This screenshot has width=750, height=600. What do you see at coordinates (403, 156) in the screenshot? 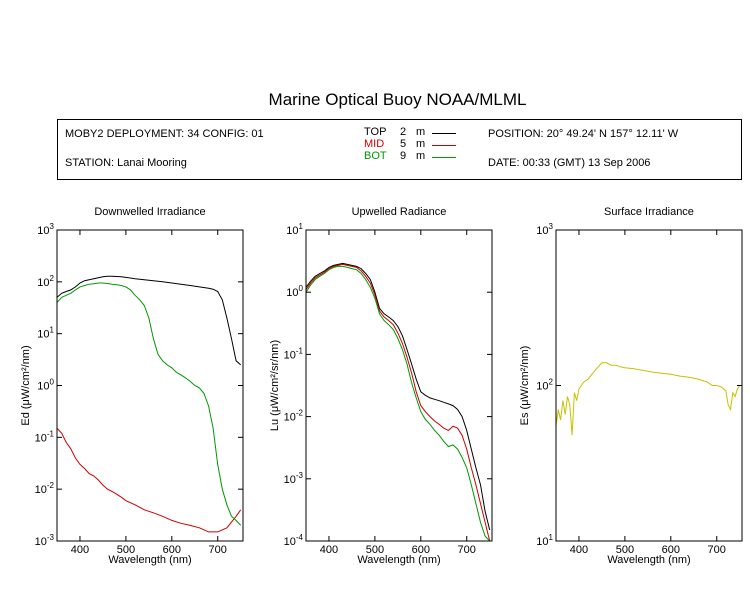
I see `legend-depth-bot: 9` at bounding box center [403, 156].